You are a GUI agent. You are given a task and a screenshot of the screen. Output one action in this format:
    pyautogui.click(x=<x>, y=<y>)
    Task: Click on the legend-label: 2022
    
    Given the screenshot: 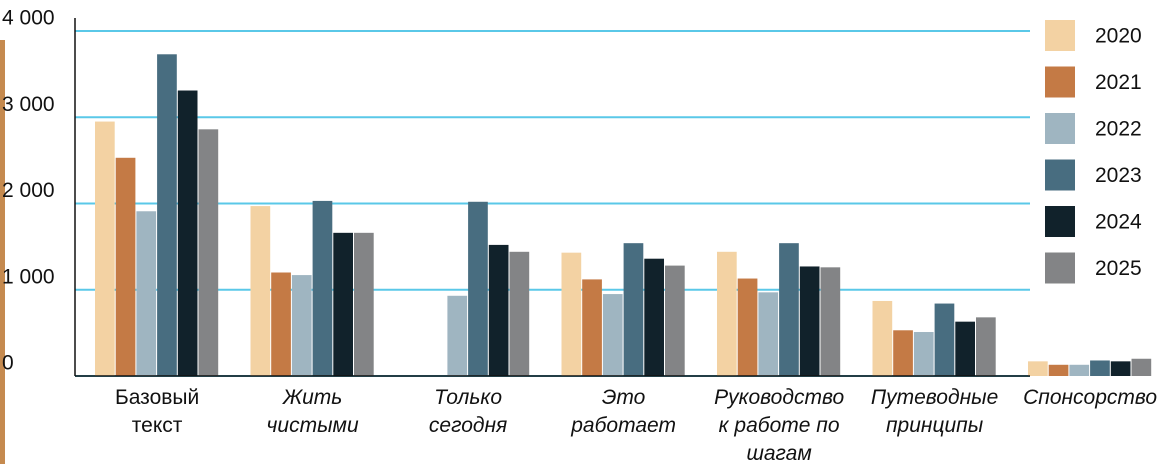 What is the action you would take?
    pyautogui.click(x=1118, y=129)
    